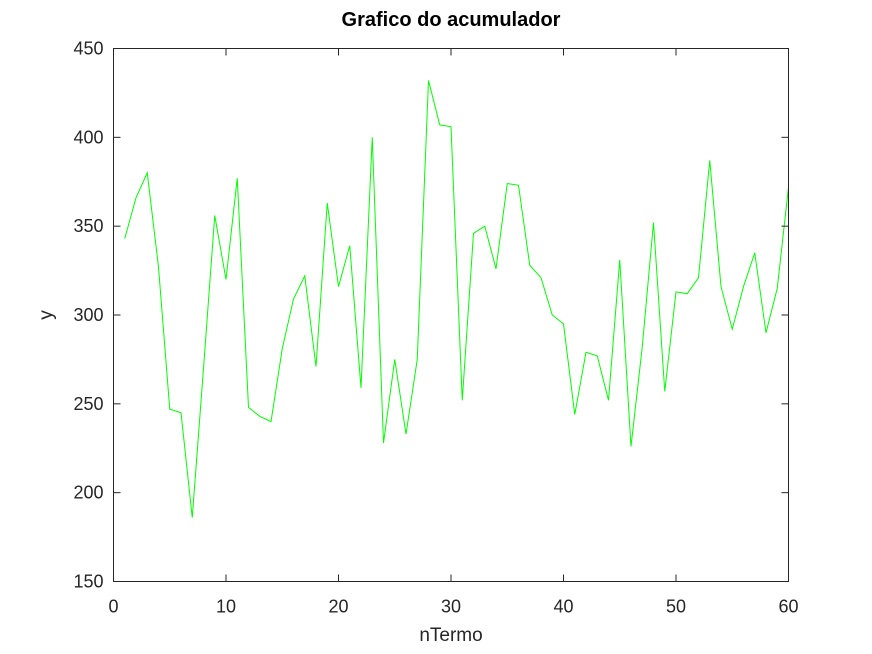 The image size is (872, 654). I want to click on x-axis-label: nTermo, so click(450, 635).